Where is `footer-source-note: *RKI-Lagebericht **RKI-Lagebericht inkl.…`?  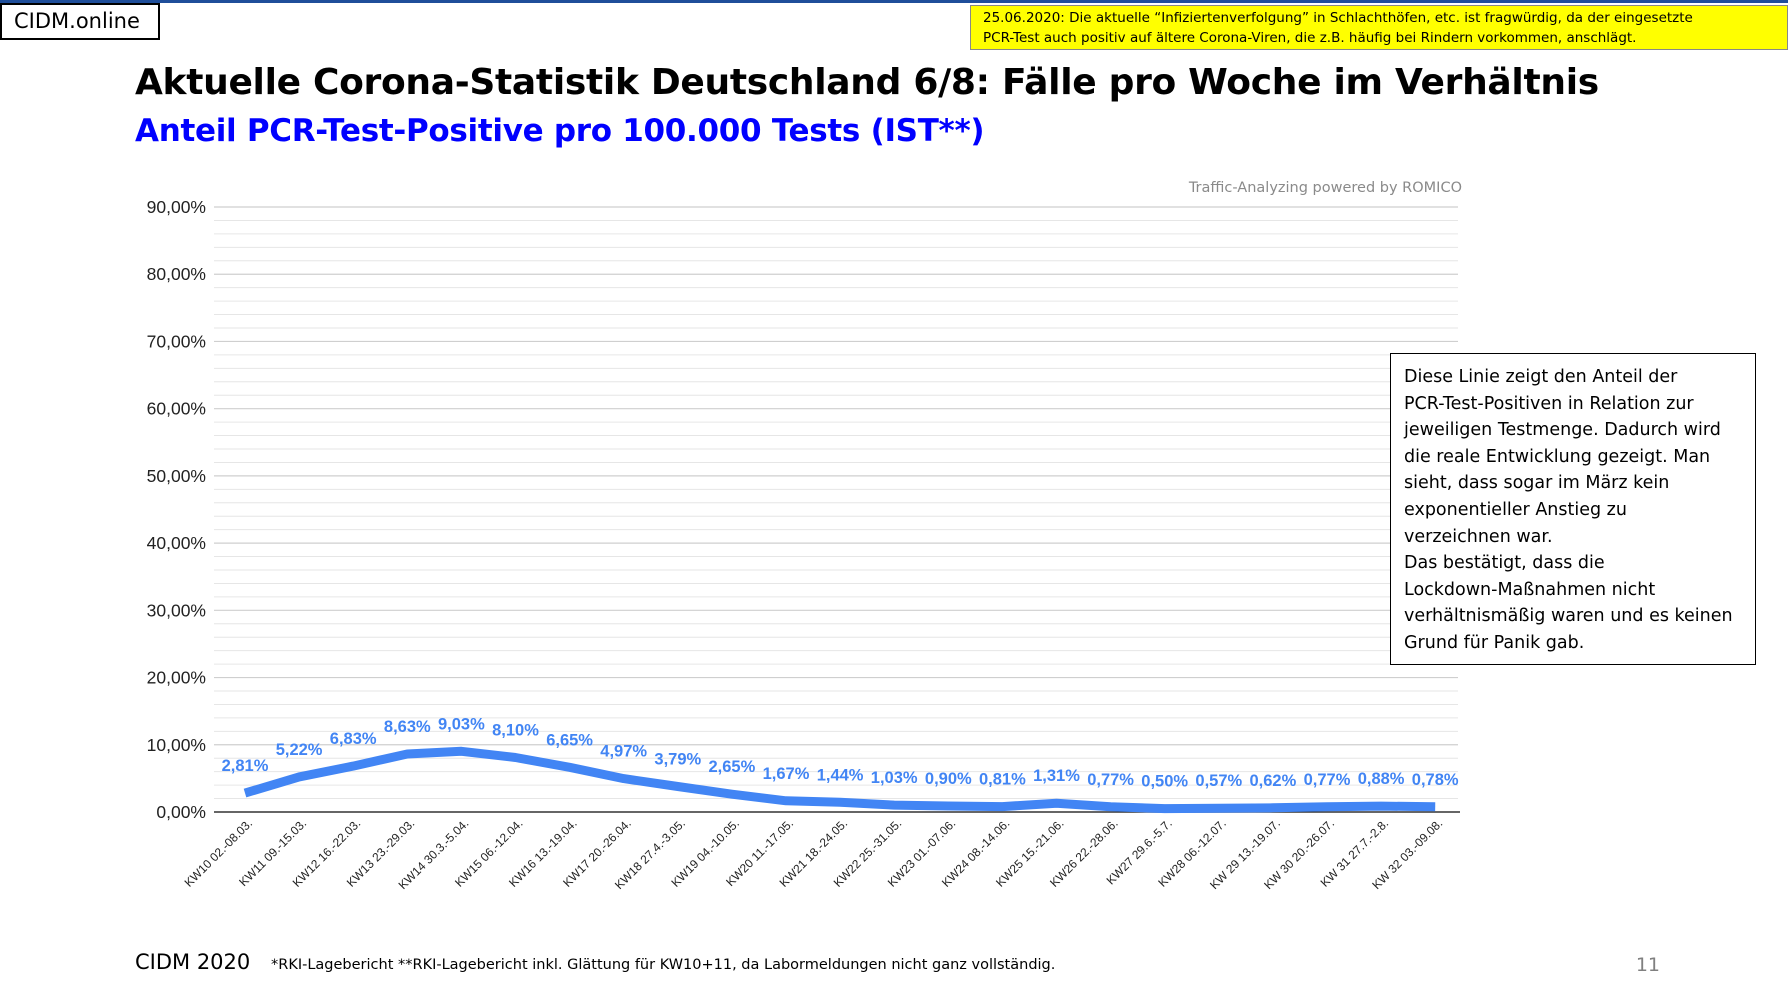
footer-source-note: *RKI-Lagebericht **RKI-Lagebericht inkl.… is located at coordinates (663, 965).